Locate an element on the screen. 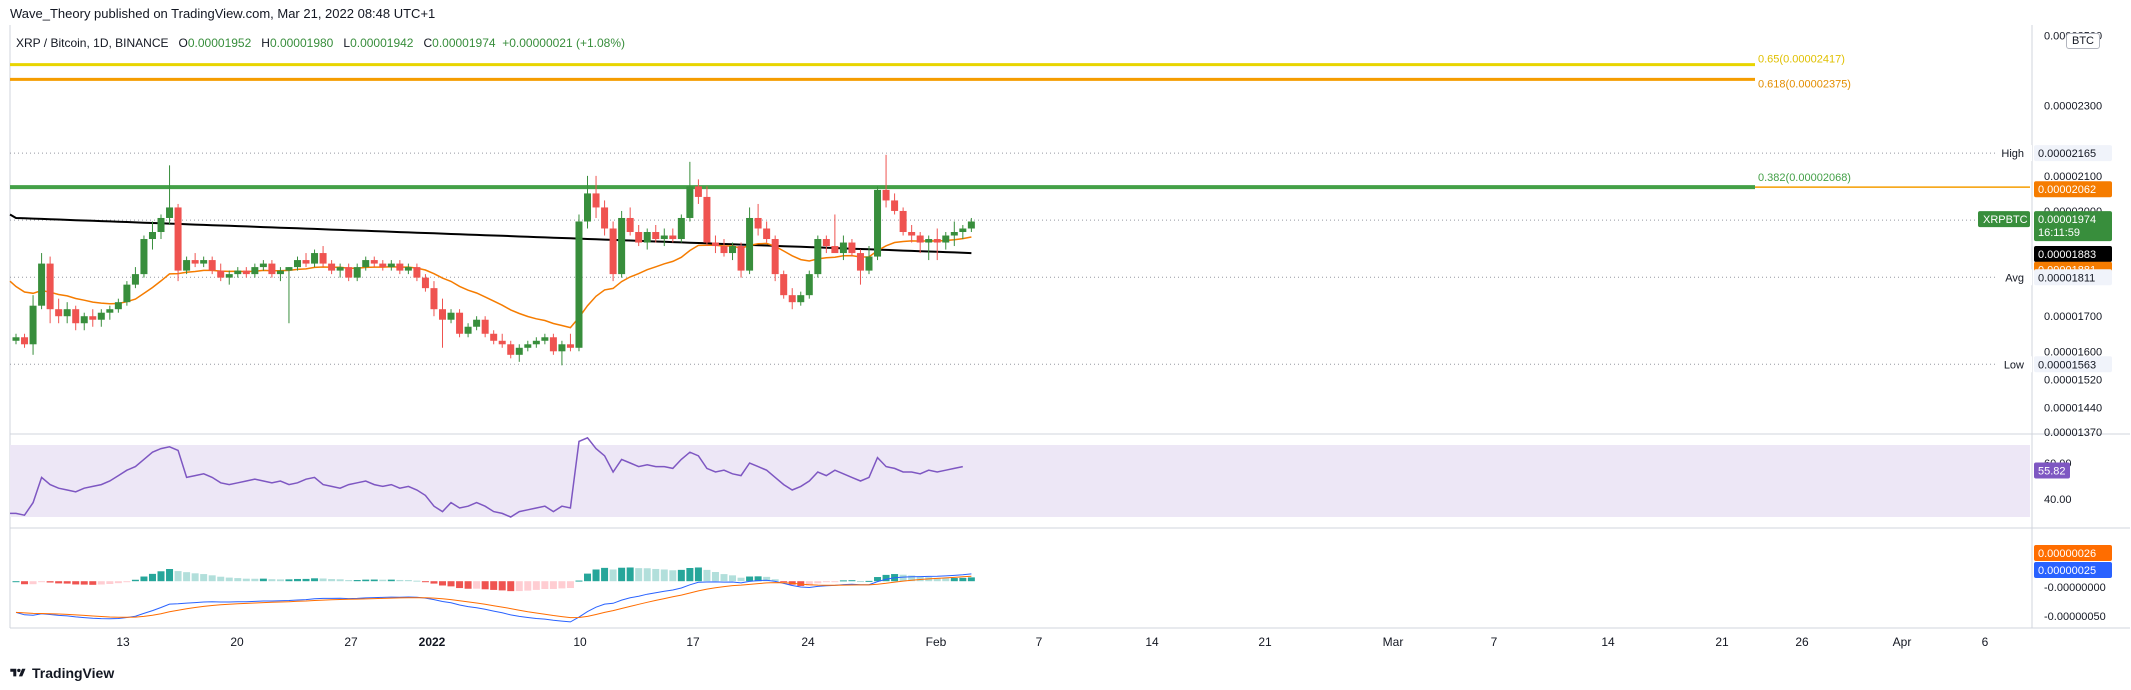 This screenshot has width=2131, height=690. rsi-tick-1: 40.00 is located at coordinates (2058, 500).